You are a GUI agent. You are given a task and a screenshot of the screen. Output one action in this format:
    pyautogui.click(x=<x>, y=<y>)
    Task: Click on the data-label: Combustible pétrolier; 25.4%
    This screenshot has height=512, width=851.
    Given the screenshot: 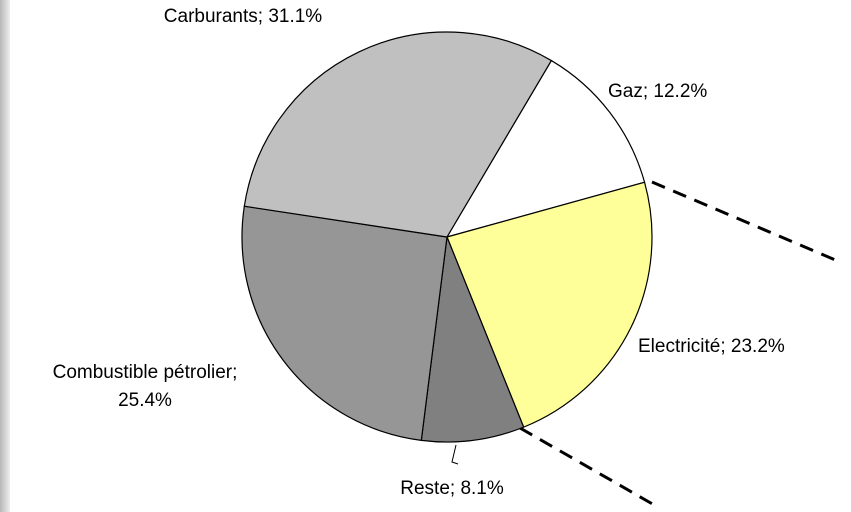 What is the action you would take?
    pyautogui.click(x=145, y=386)
    